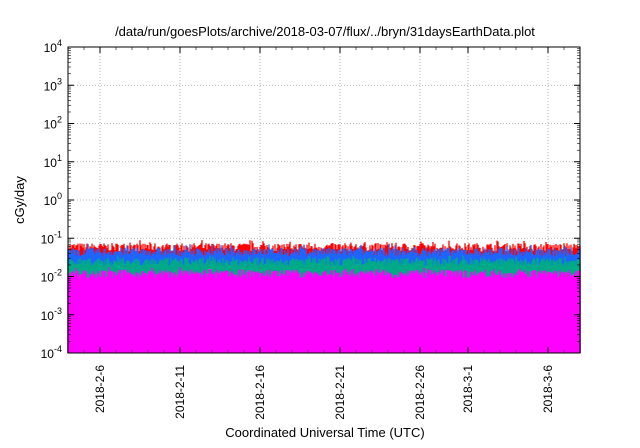  What do you see at coordinates (548, 389) in the screenshot?
I see `x-tick-label: 2018-3-6` at bounding box center [548, 389].